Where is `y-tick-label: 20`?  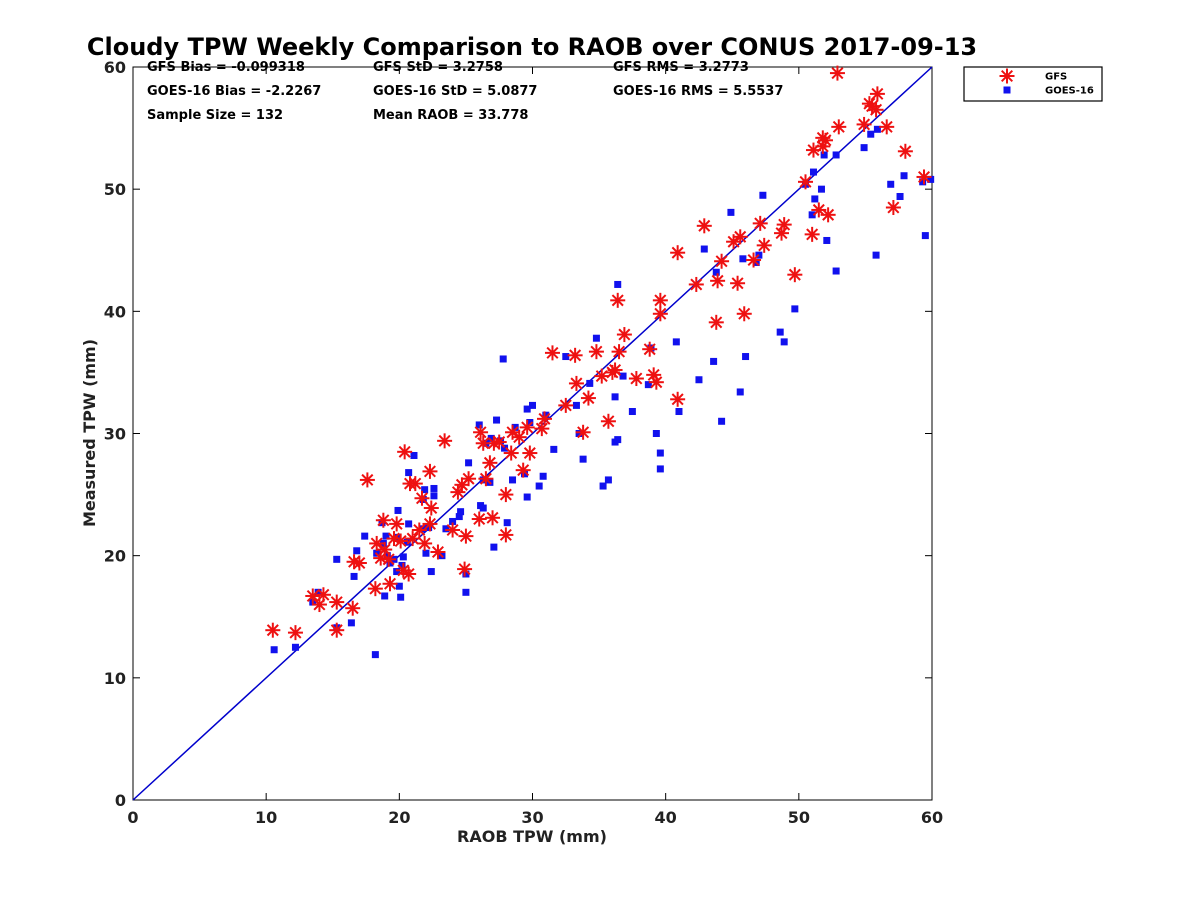 y-tick-label: 20 is located at coordinates (115, 556).